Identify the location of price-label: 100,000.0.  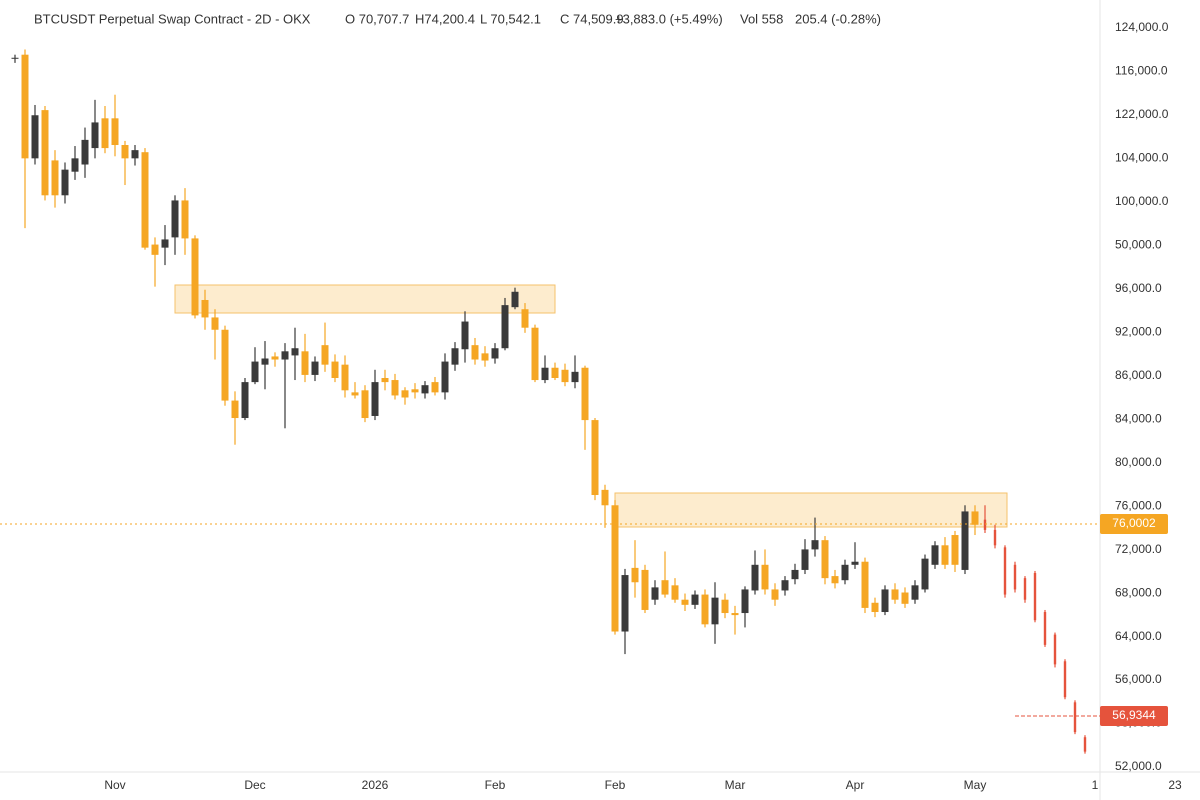
(1142, 201).